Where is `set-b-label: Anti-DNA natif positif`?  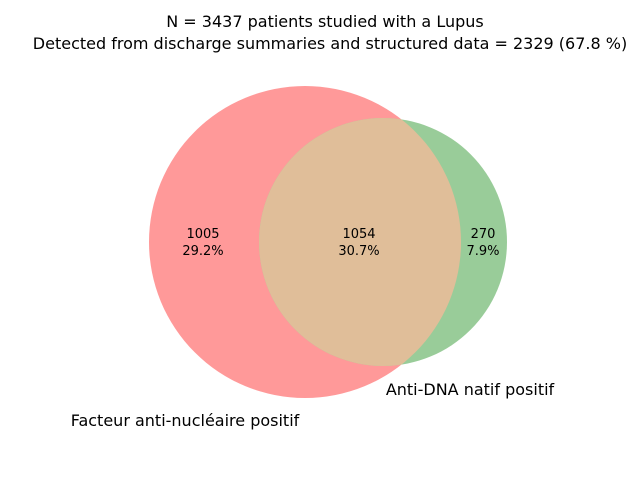 set-b-label: Anti-DNA natif positif is located at coordinates (470, 389).